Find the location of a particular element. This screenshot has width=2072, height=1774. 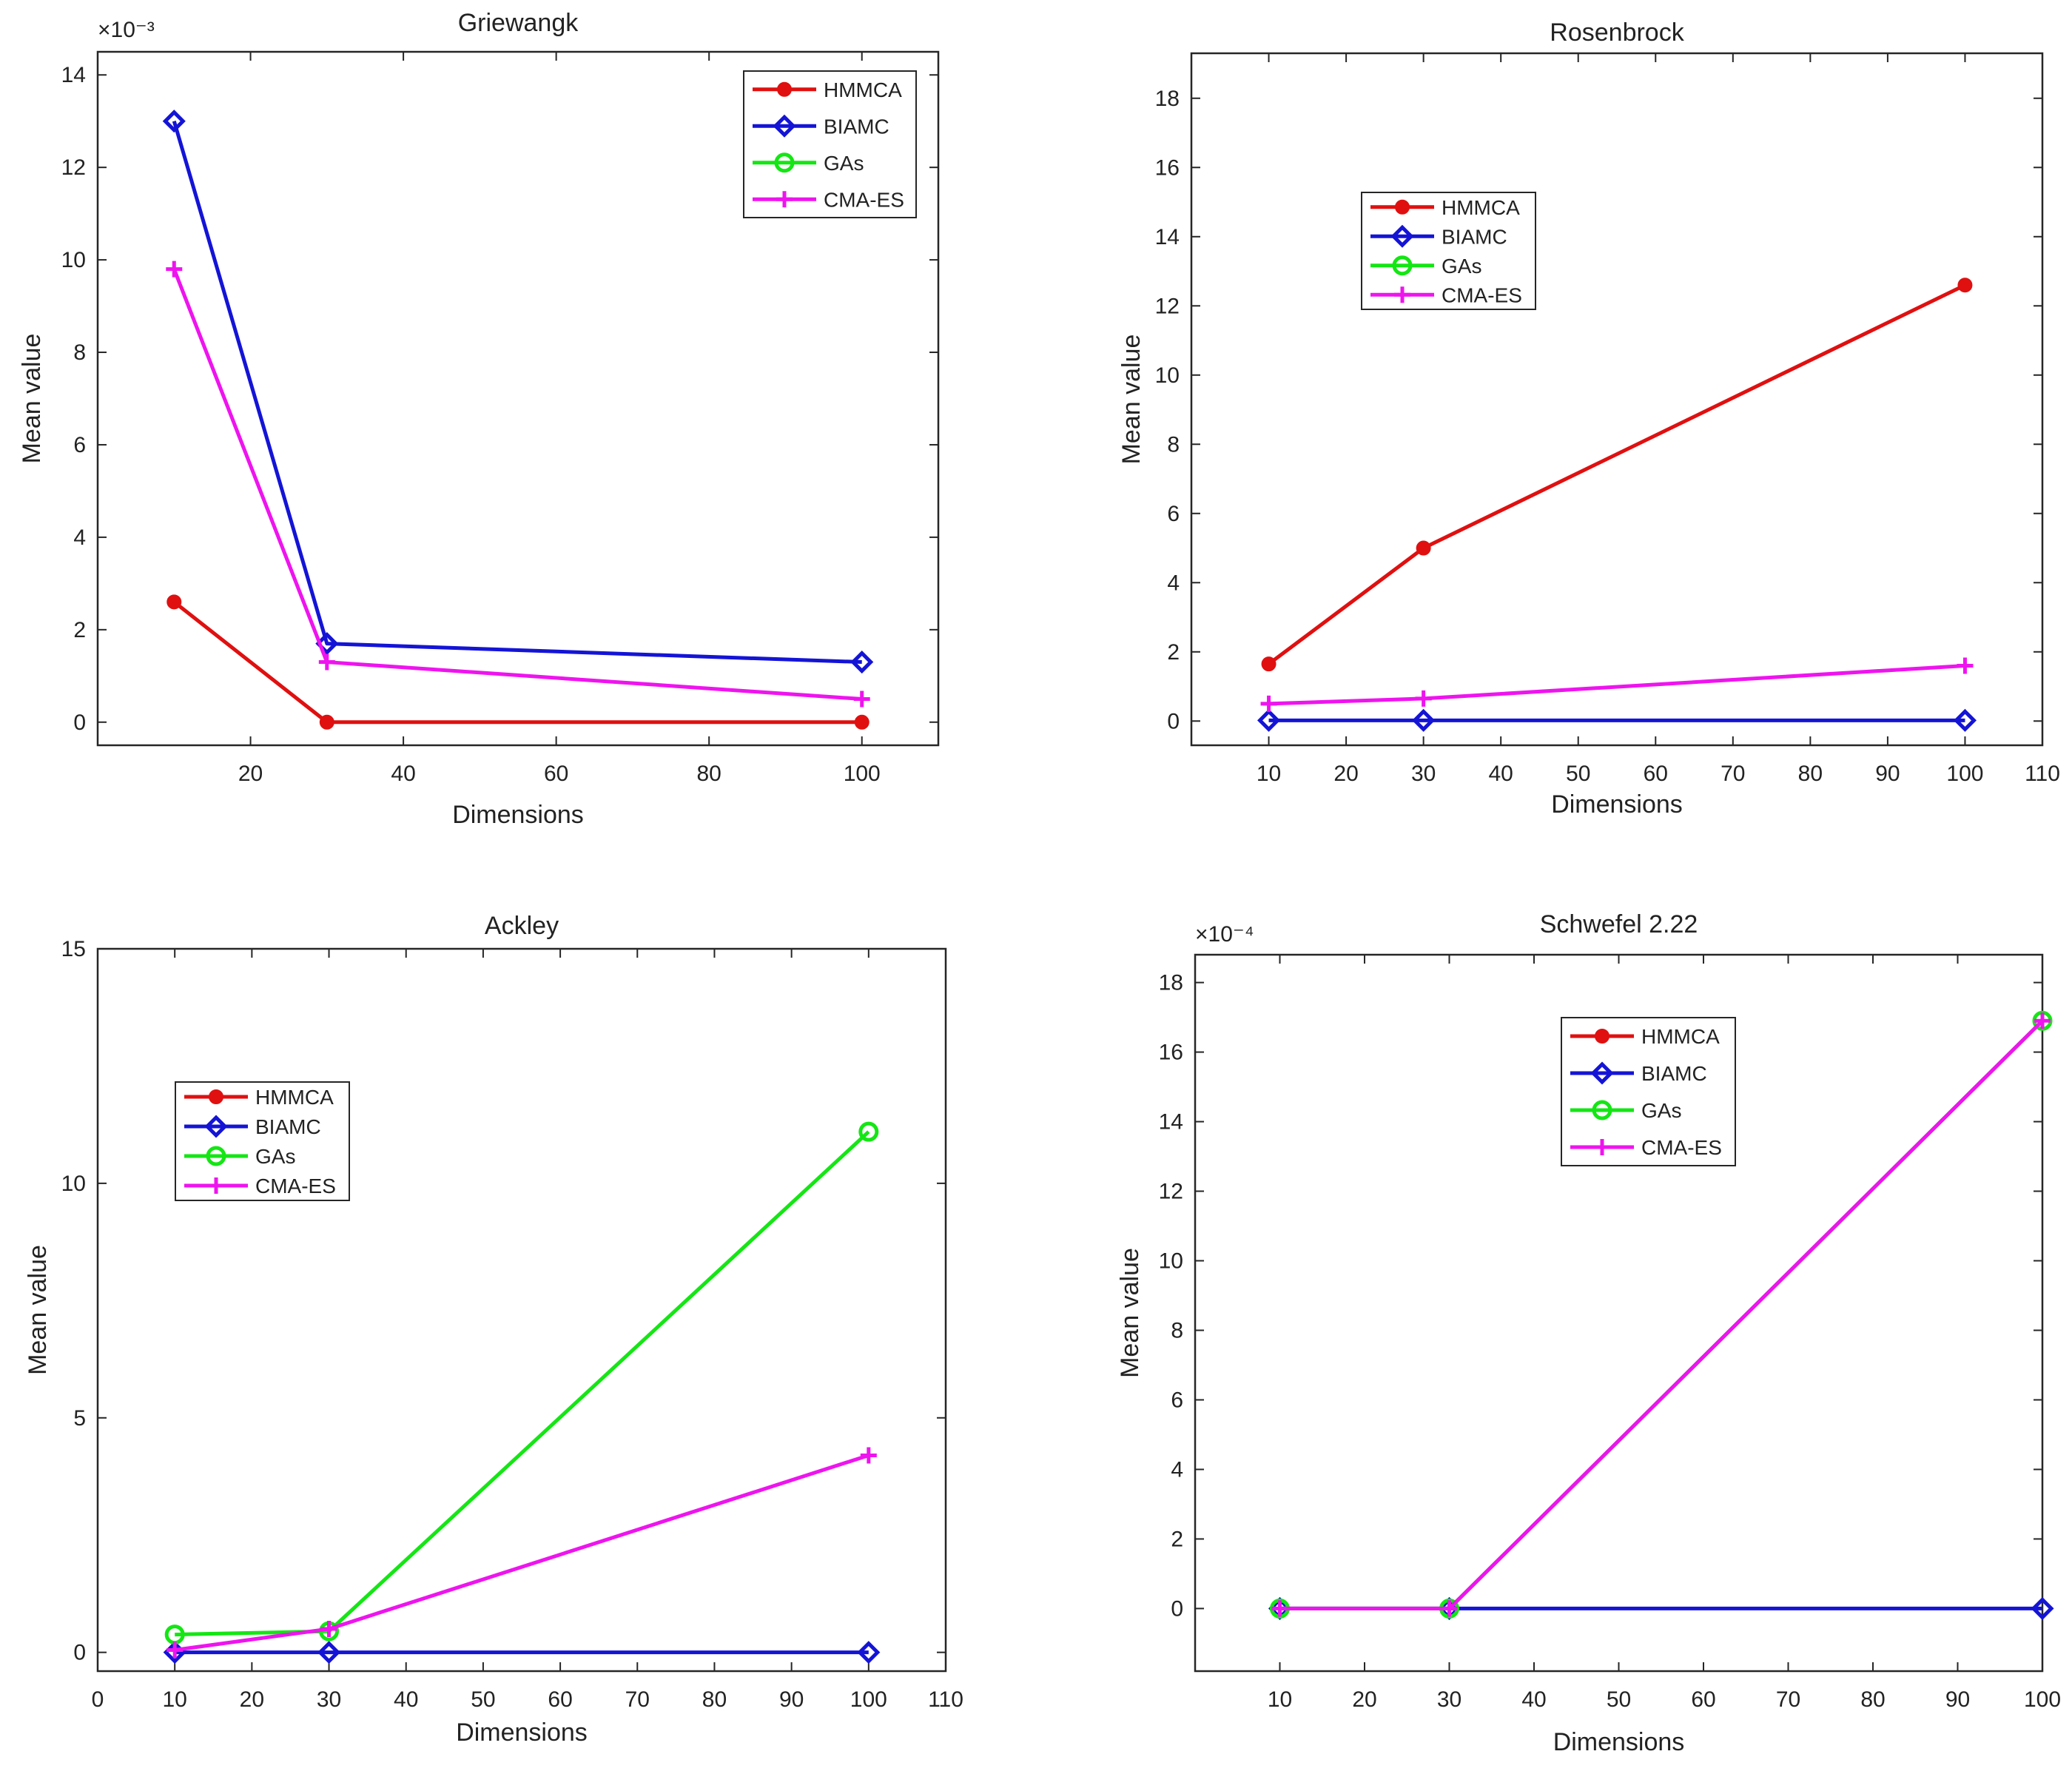

y-tick-label: 18 is located at coordinates (1171, 983).